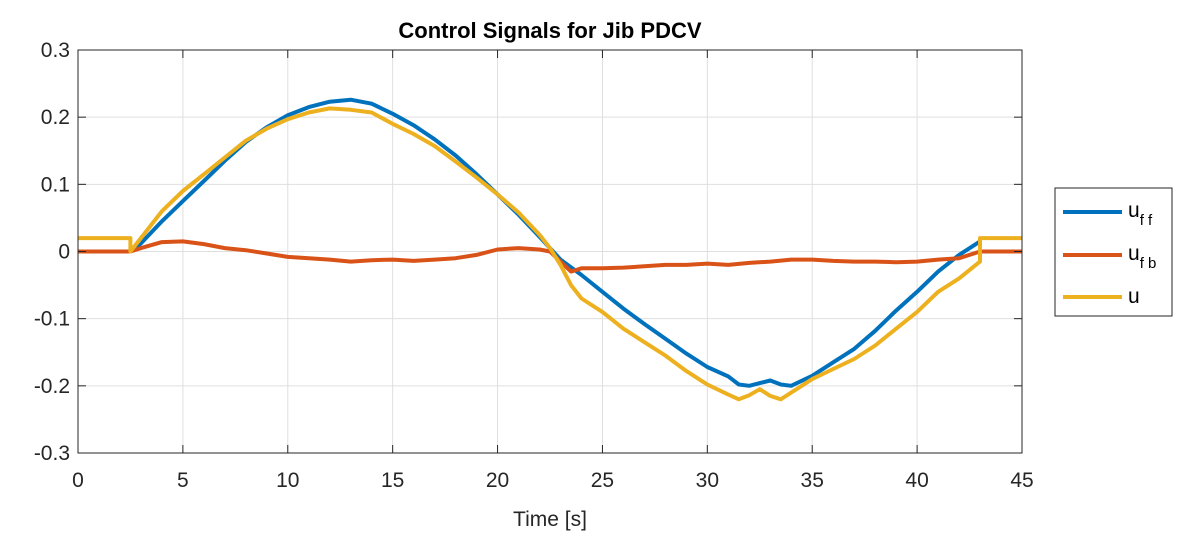 Image resolution: width=1200 pixels, height=540 pixels. What do you see at coordinates (78, 480) in the screenshot?
I see `x-tick-label: 0` at bounding box center [78, 480].